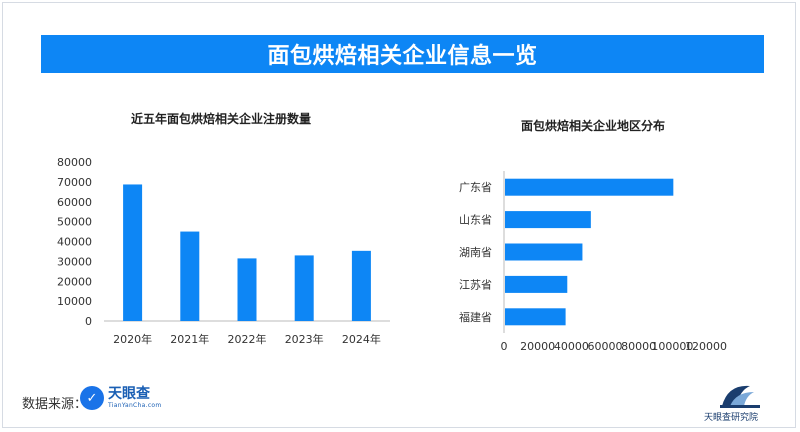 The image size is (800, 432). I want to click on hbar-chart-x-tick-label: 0, so click(504, 346).